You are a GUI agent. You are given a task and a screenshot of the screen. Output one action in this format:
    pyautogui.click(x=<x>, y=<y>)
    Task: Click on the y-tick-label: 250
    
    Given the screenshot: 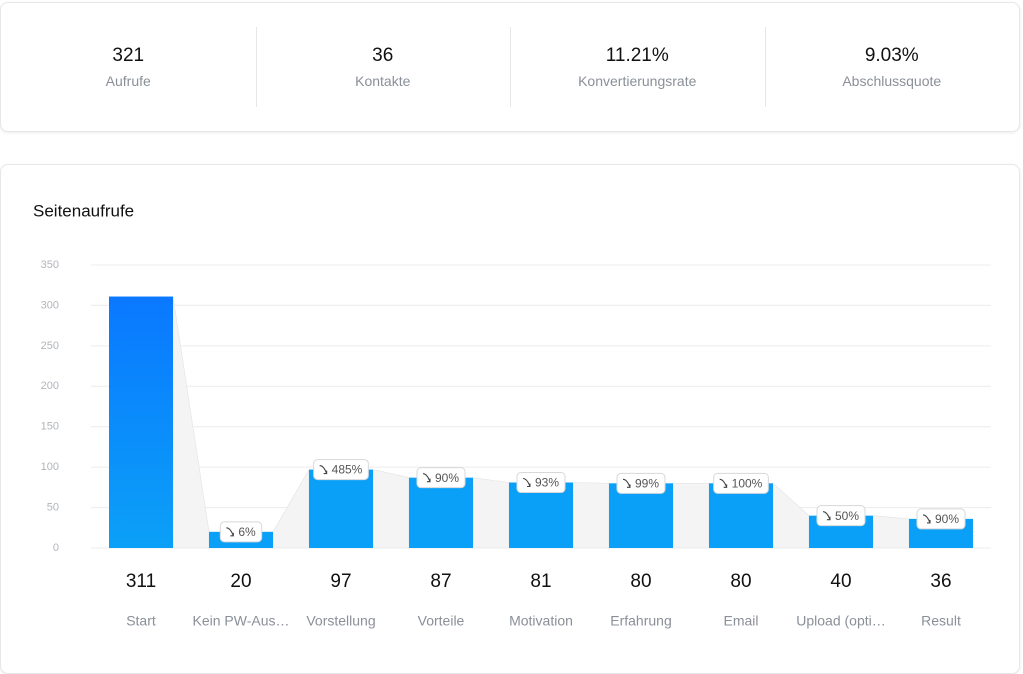 What is the action you would take?
    pyautogui.click(x=50, y=346)
    